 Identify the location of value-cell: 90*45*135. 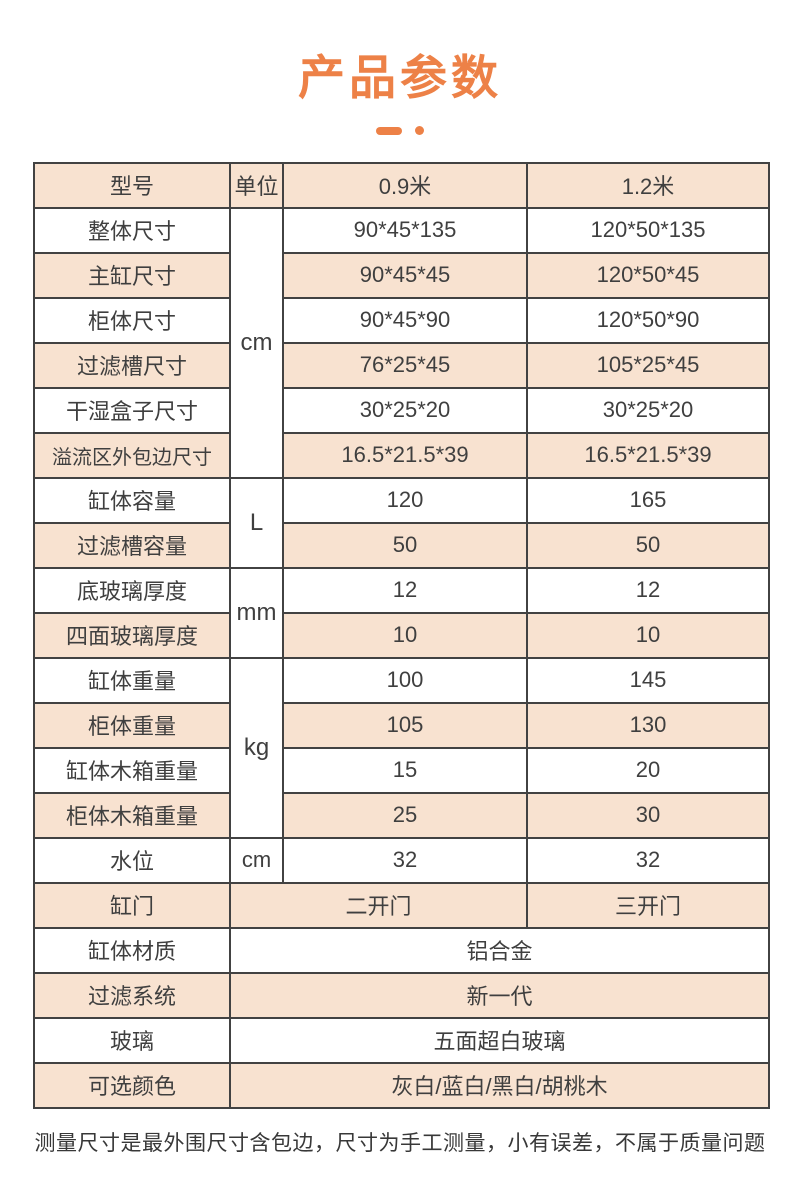
(405, 230).